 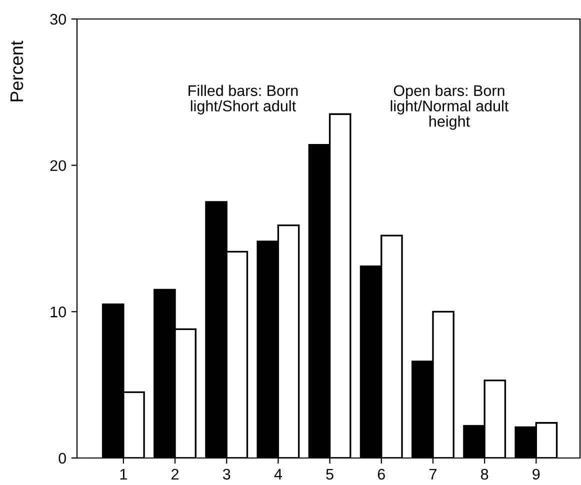 I want to click on y-tick-label: 10, so click(x=58, y=312).